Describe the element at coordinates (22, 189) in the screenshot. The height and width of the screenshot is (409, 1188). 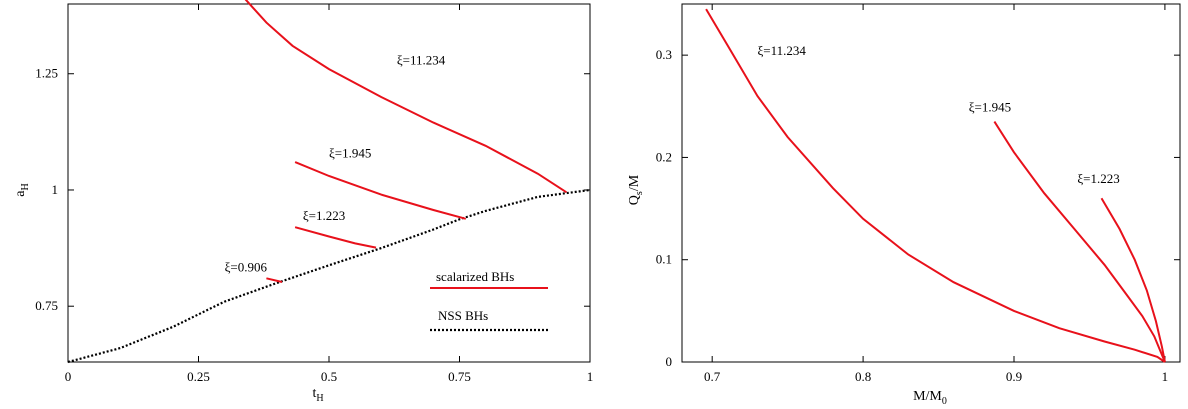
I see `left-ylabel: aH` at that location.